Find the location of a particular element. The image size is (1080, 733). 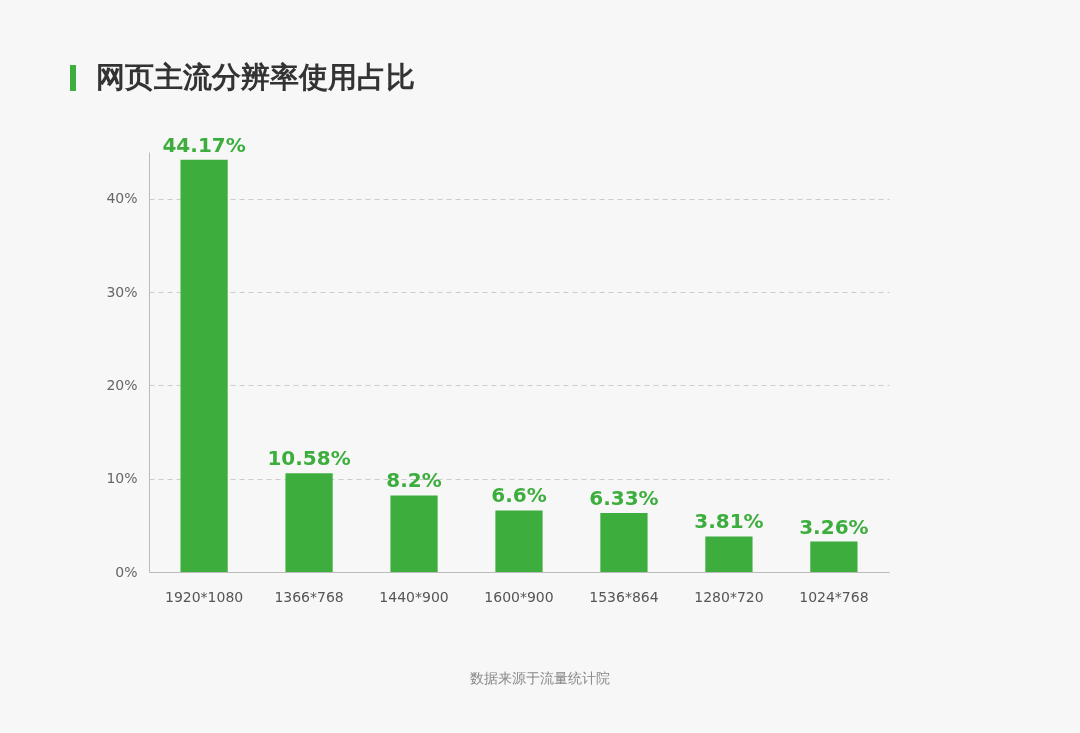

y-tick-label: 20% is located at coordinates (122, 384).